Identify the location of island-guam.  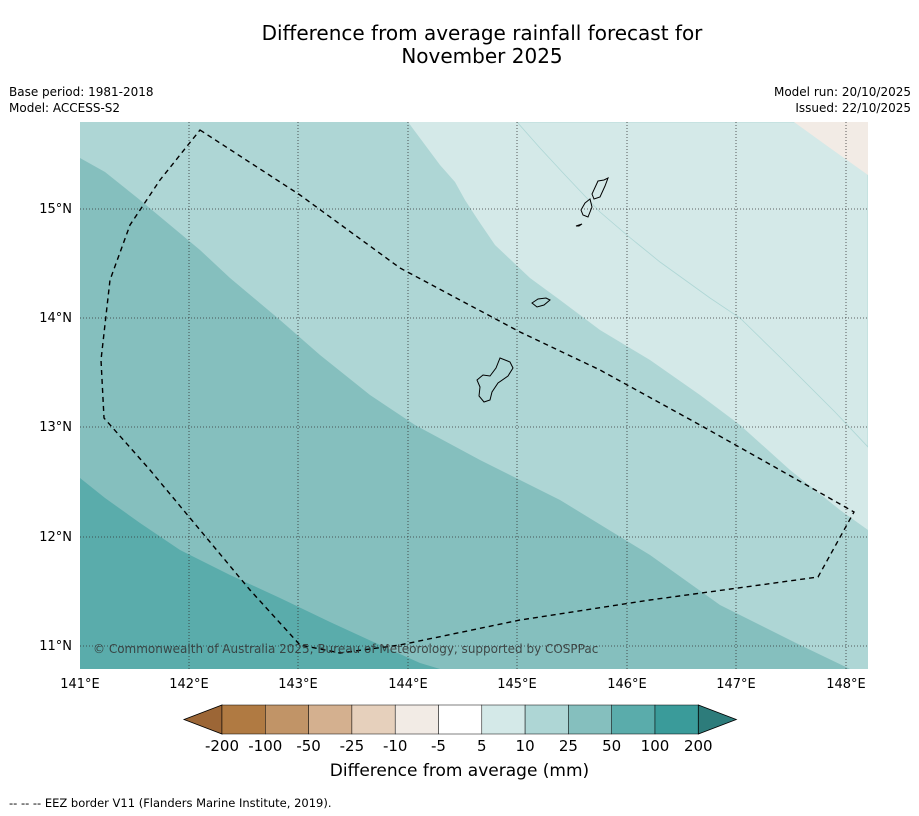
(495, 380).